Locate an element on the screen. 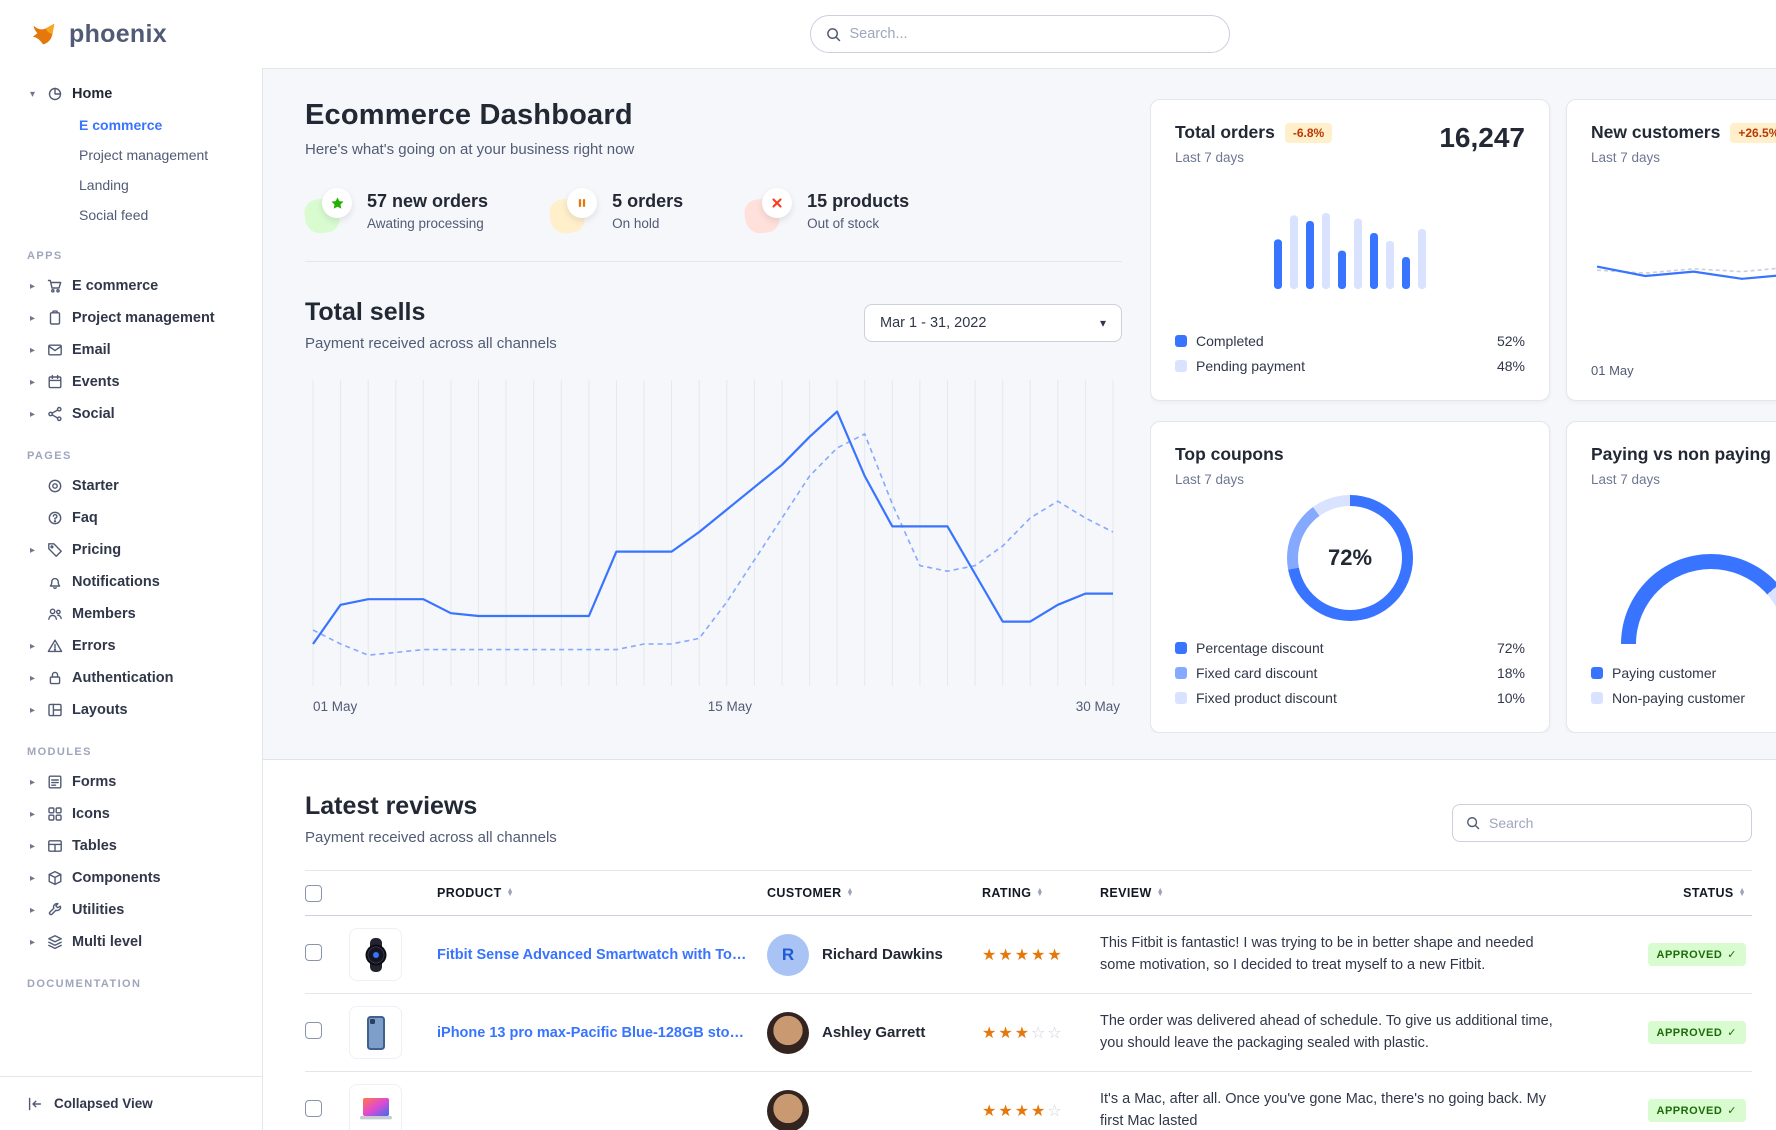  card-period: Last 7 days is located at coordinates (1210, 479).